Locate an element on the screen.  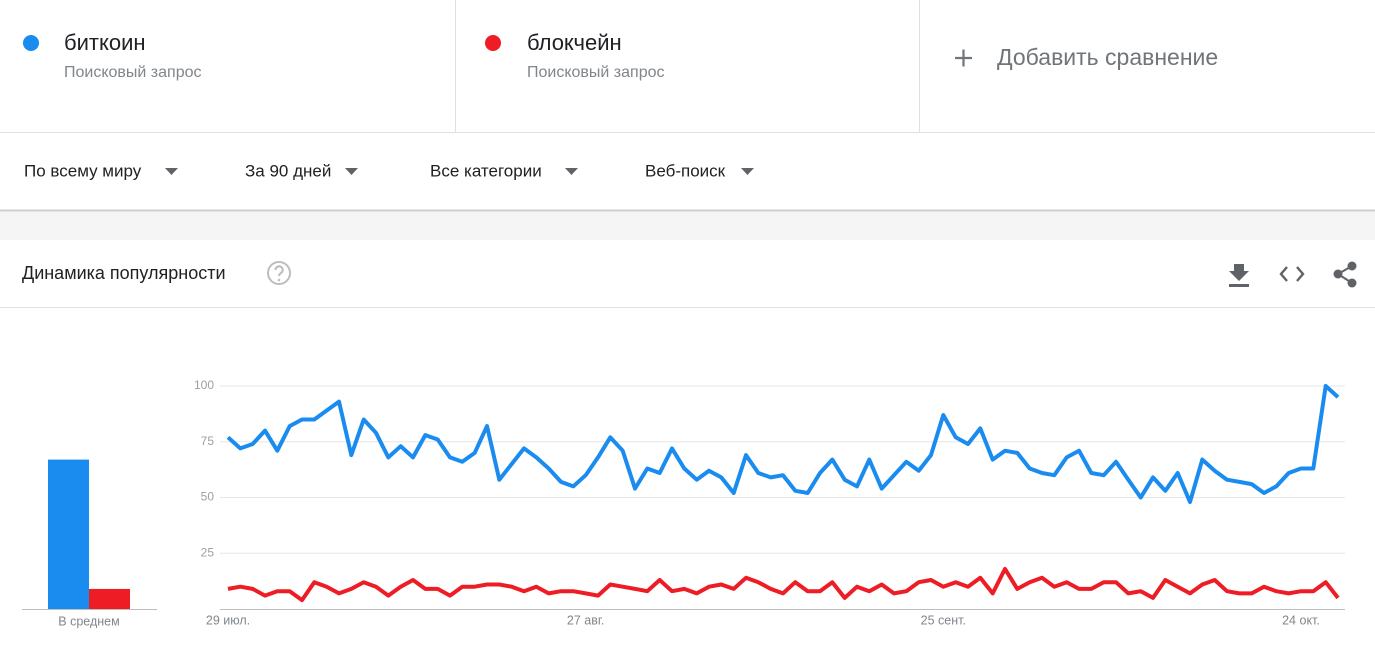
x-tick-label: 24 окт. is located at coordinates (1301, 620).